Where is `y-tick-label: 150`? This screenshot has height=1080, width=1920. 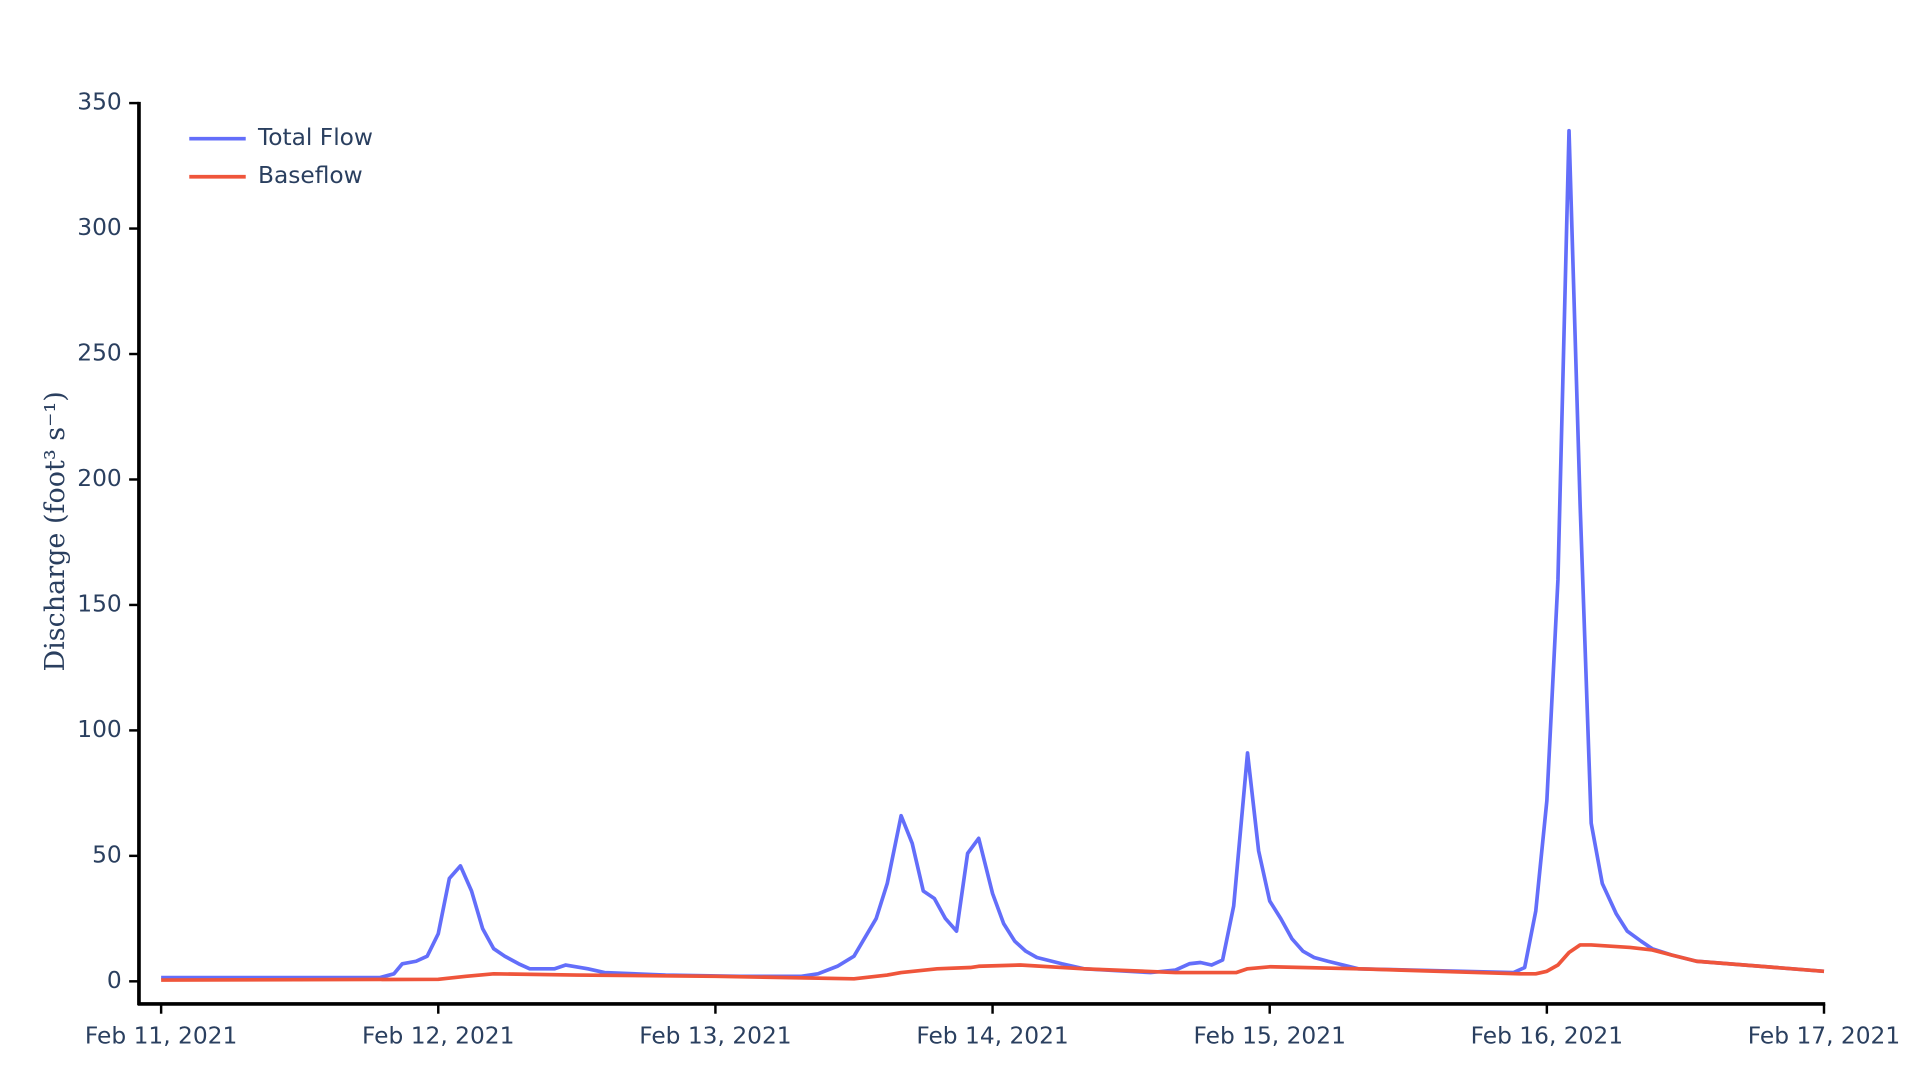 y-tick-label: 150 is located at coordinates (99, 603).